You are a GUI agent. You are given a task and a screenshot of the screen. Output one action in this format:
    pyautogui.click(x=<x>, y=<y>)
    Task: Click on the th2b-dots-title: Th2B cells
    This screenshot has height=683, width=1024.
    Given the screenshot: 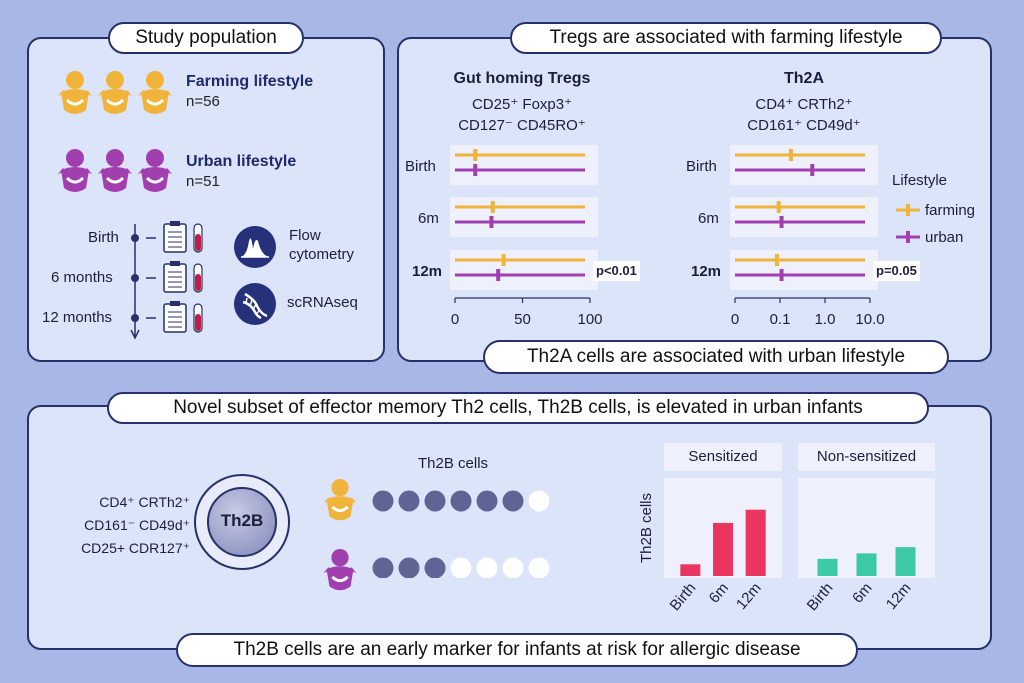 What is the action you would take?
    pyautogui.click(x=453, y=463)
    